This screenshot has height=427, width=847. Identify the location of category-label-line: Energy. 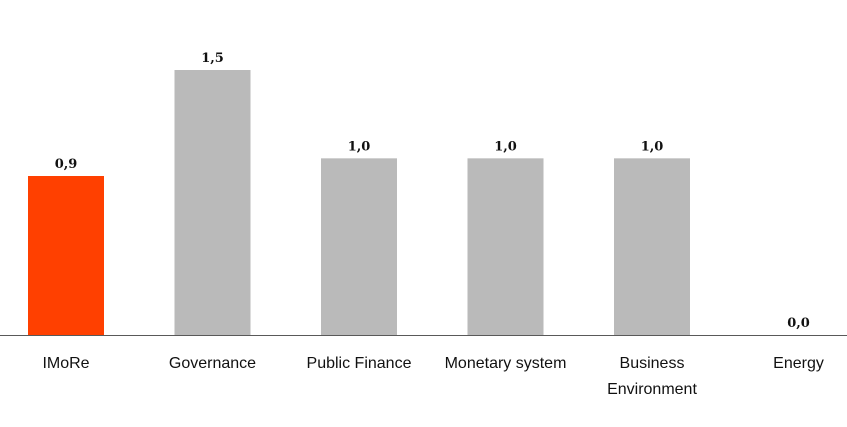
(798, 363).